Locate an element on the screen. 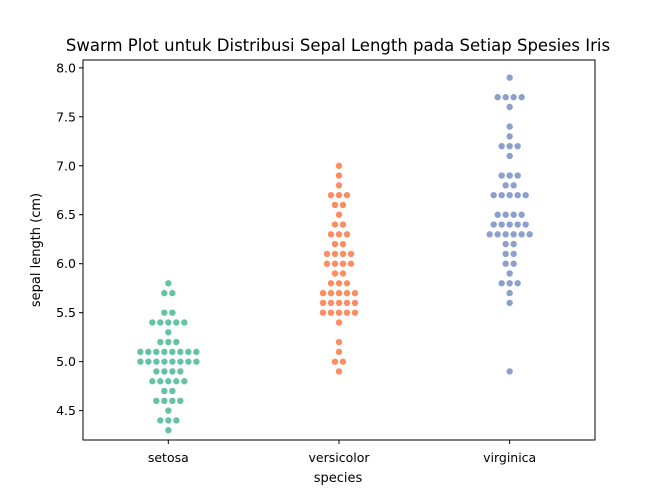 The height and width of the screenshot is (495, 660). y-tick-label: 4.5 is located at coordinates (66, 410).